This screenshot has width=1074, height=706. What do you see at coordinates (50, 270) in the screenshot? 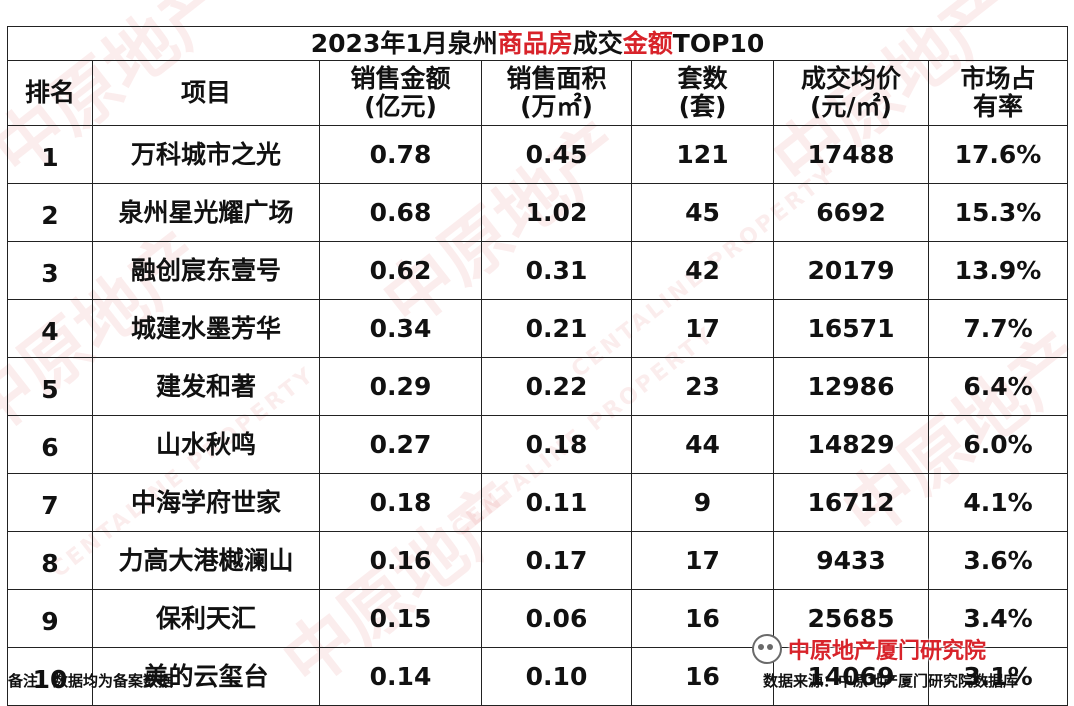
I see `cell-rank: 3` at bounding box center [50, 270].